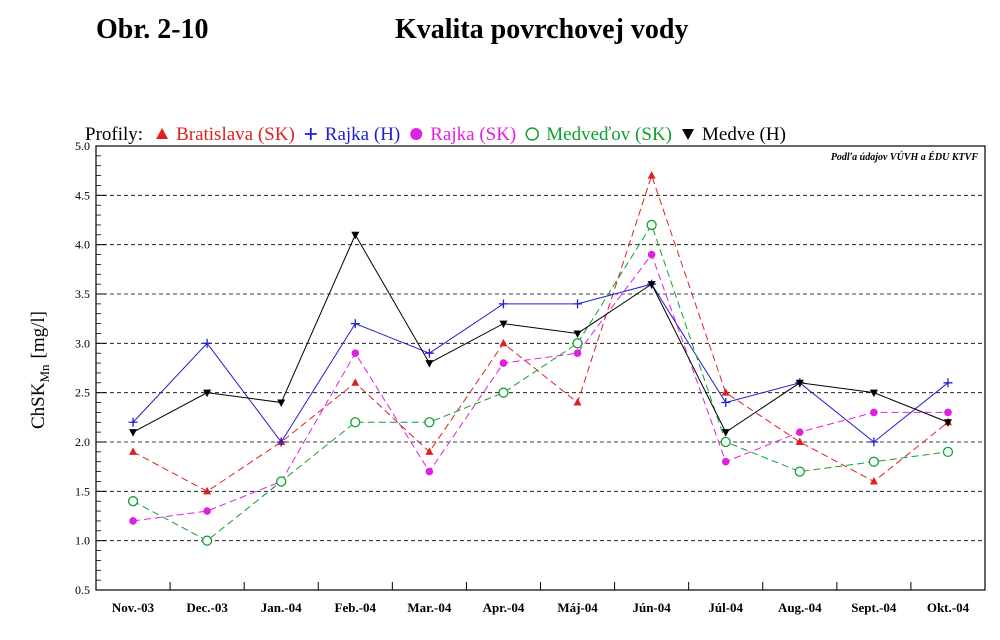 This screenshot has height=640, width=1000. Describe the element at coordinates (82, 343) in the screenshot. I see `y-tick-label: 3.0` at that location.